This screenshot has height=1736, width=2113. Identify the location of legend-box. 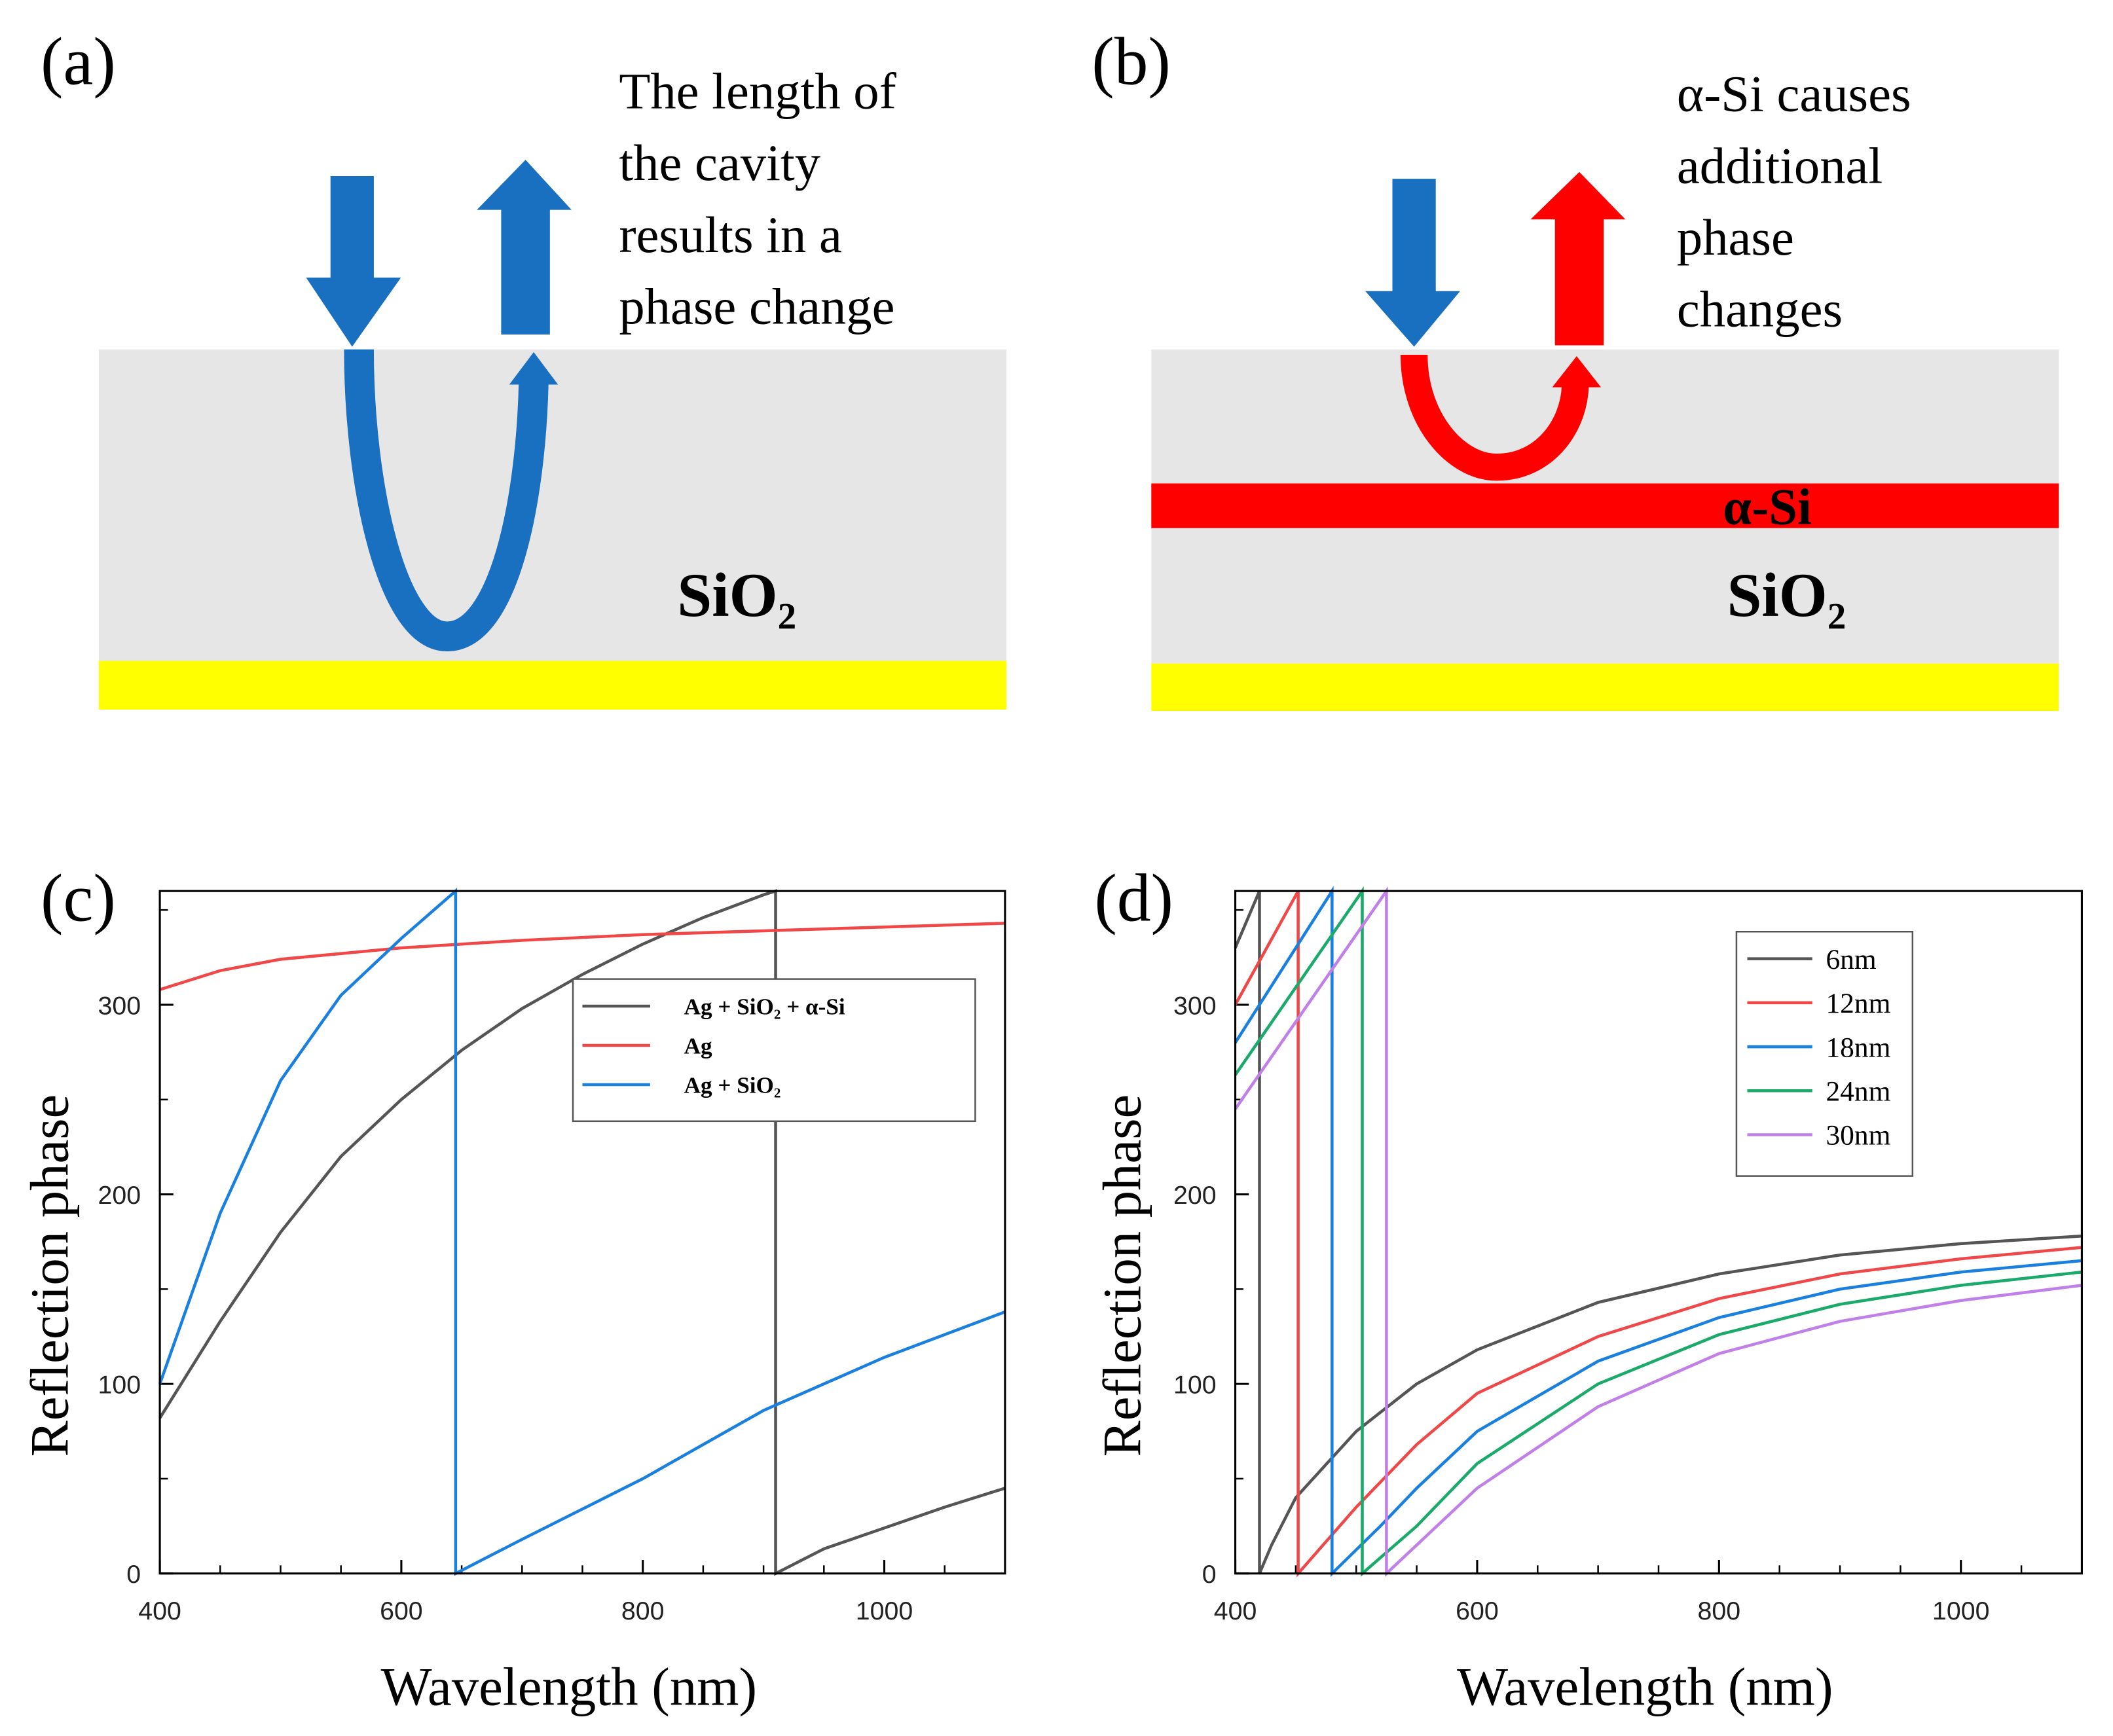
(774, 1050).